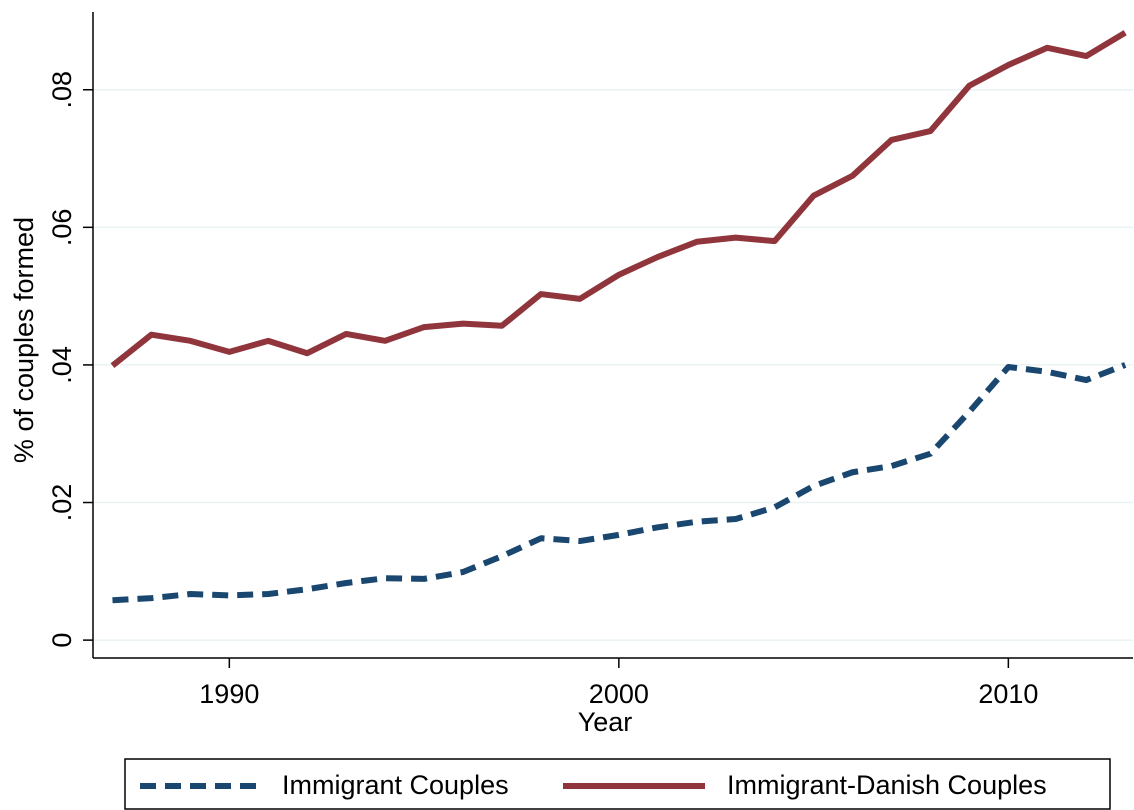 The width and height of the screenshot is (1134, 810). What do you see at coordinates (605, 722) in the screenshot?
I see `x-axis-title: Year` at bounding box center [605, 722].